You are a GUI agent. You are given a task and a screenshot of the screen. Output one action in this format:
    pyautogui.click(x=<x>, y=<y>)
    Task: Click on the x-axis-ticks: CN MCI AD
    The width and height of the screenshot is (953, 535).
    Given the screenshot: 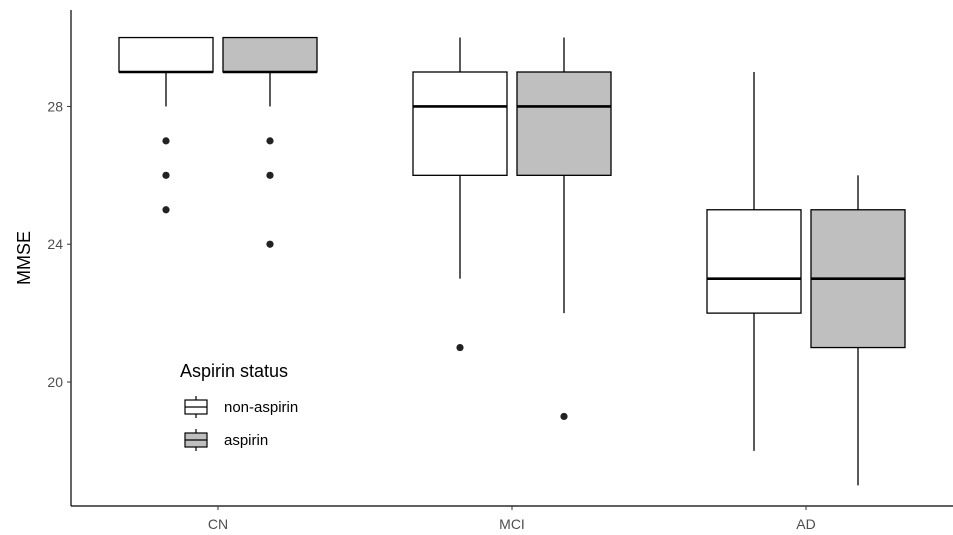 What is the action you would take?
    pyautogui.click(x=512, y=519)
    